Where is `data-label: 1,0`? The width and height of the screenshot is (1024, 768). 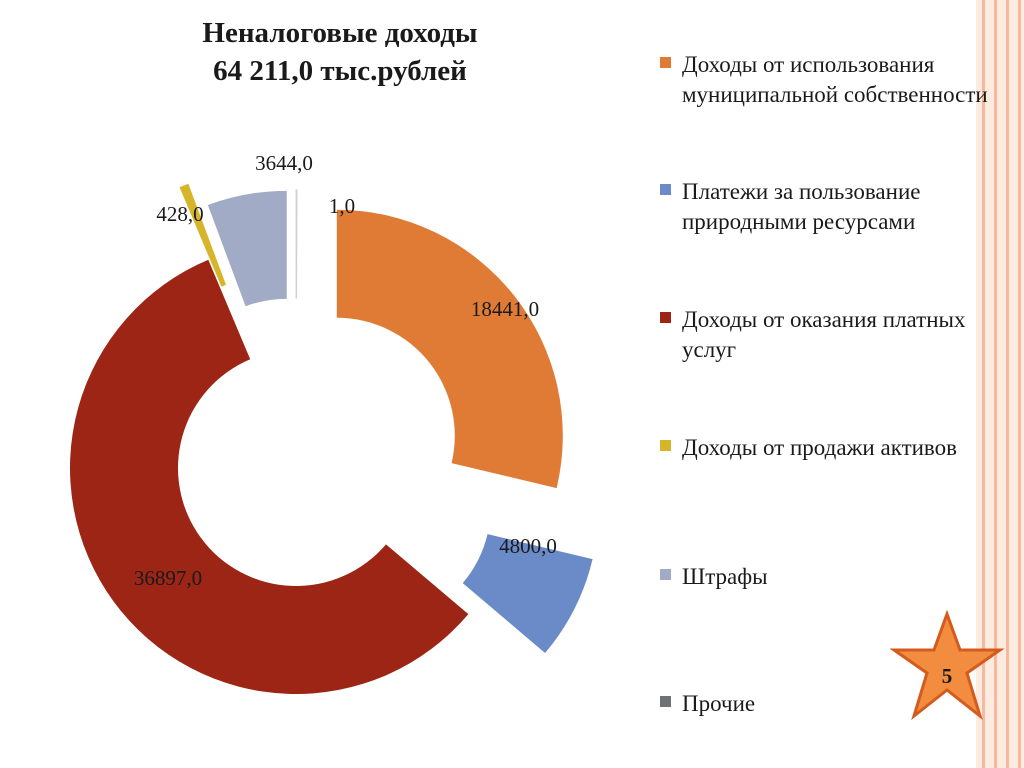
data-label: 1,0 is located at coordinates (342, 206).